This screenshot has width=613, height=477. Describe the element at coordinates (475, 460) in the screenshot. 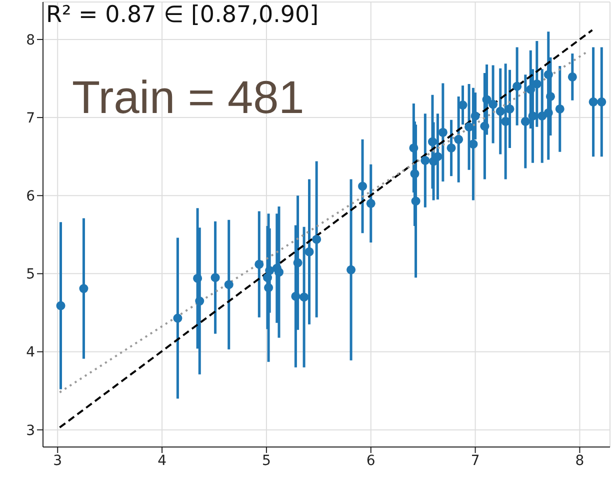

I see `x-tick-label: 7` at that location.